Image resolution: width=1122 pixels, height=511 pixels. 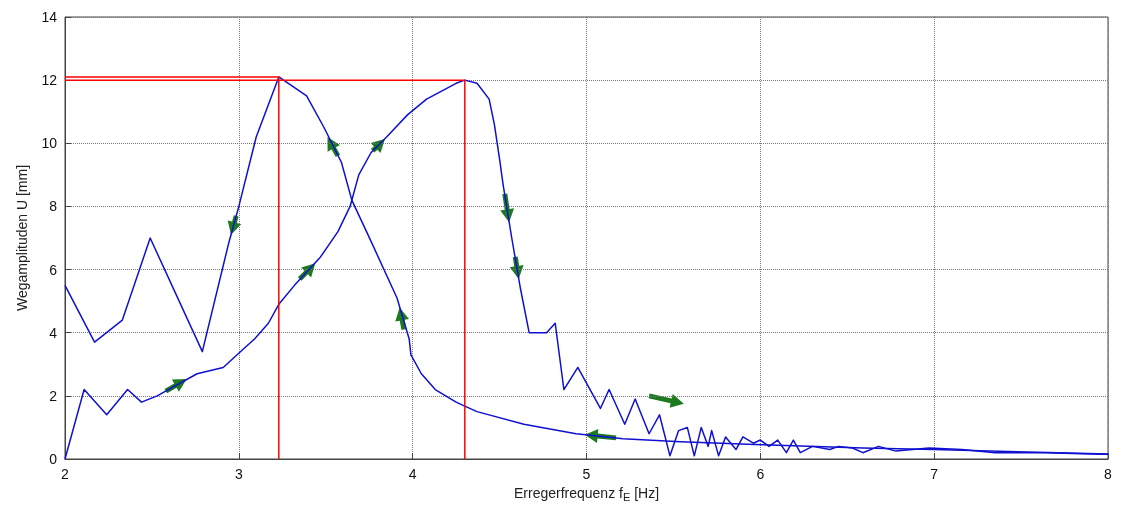 What do you see at coordinates (49, 17) in the screenshot?
I see `y-tick-label: 14` at bounding box center [49, 17].